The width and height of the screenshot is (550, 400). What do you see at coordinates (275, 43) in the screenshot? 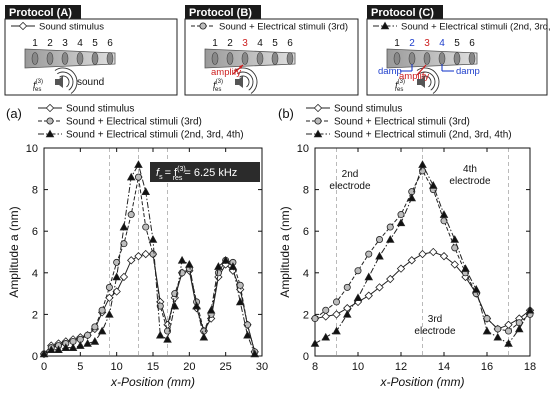
I see `electrode-number: 5` at bounding box center [275, 43].